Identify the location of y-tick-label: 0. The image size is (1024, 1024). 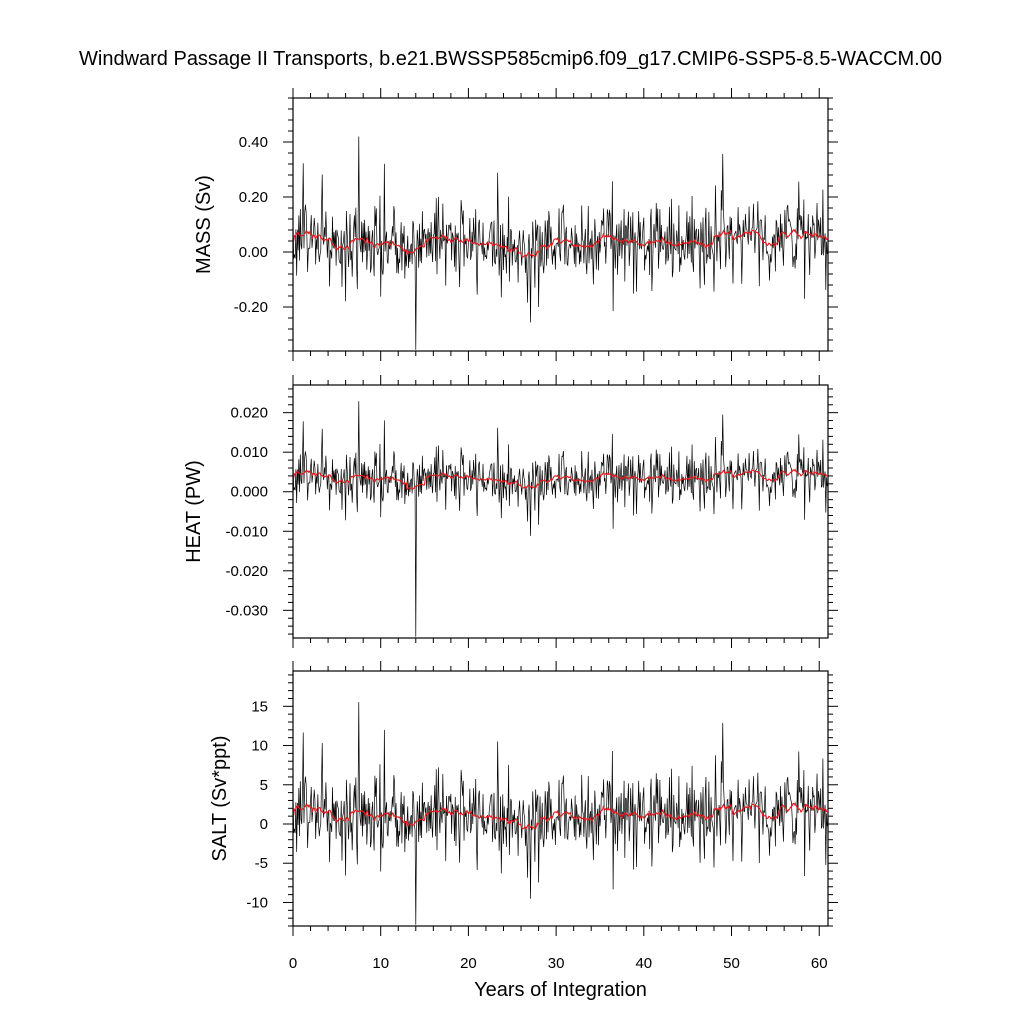
(264, 824).